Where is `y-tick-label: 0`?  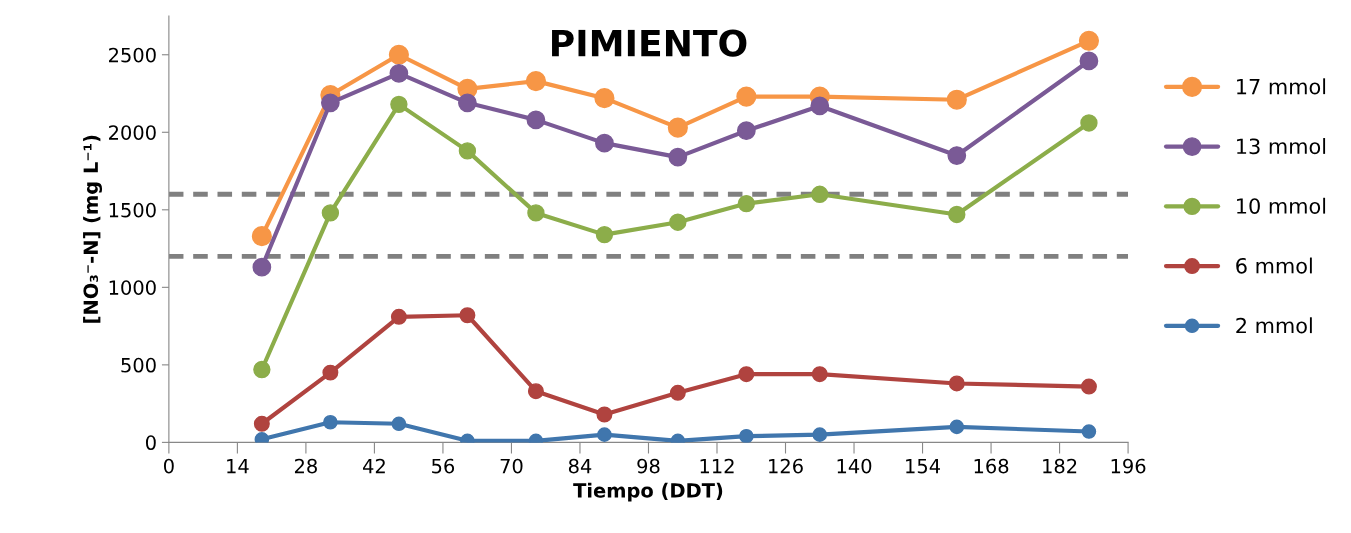 y-tick-label: 0 is located at coordinates (150, 443).